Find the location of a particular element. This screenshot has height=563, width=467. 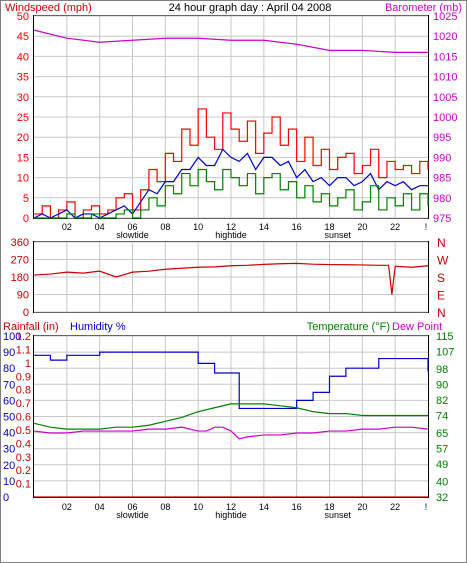

climate-x-tick: 10 is located at coordinates (198, 507).